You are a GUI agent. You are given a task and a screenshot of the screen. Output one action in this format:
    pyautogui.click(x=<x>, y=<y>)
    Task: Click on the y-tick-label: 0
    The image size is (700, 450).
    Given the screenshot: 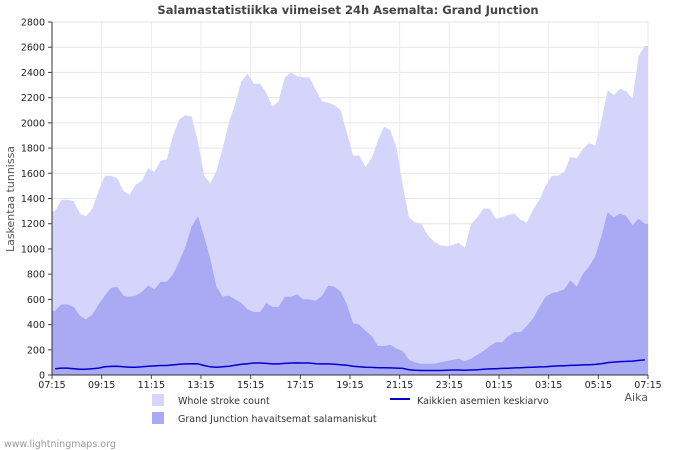 What is the action you would take?
    pyautogui.click(x=42, y=376)
    